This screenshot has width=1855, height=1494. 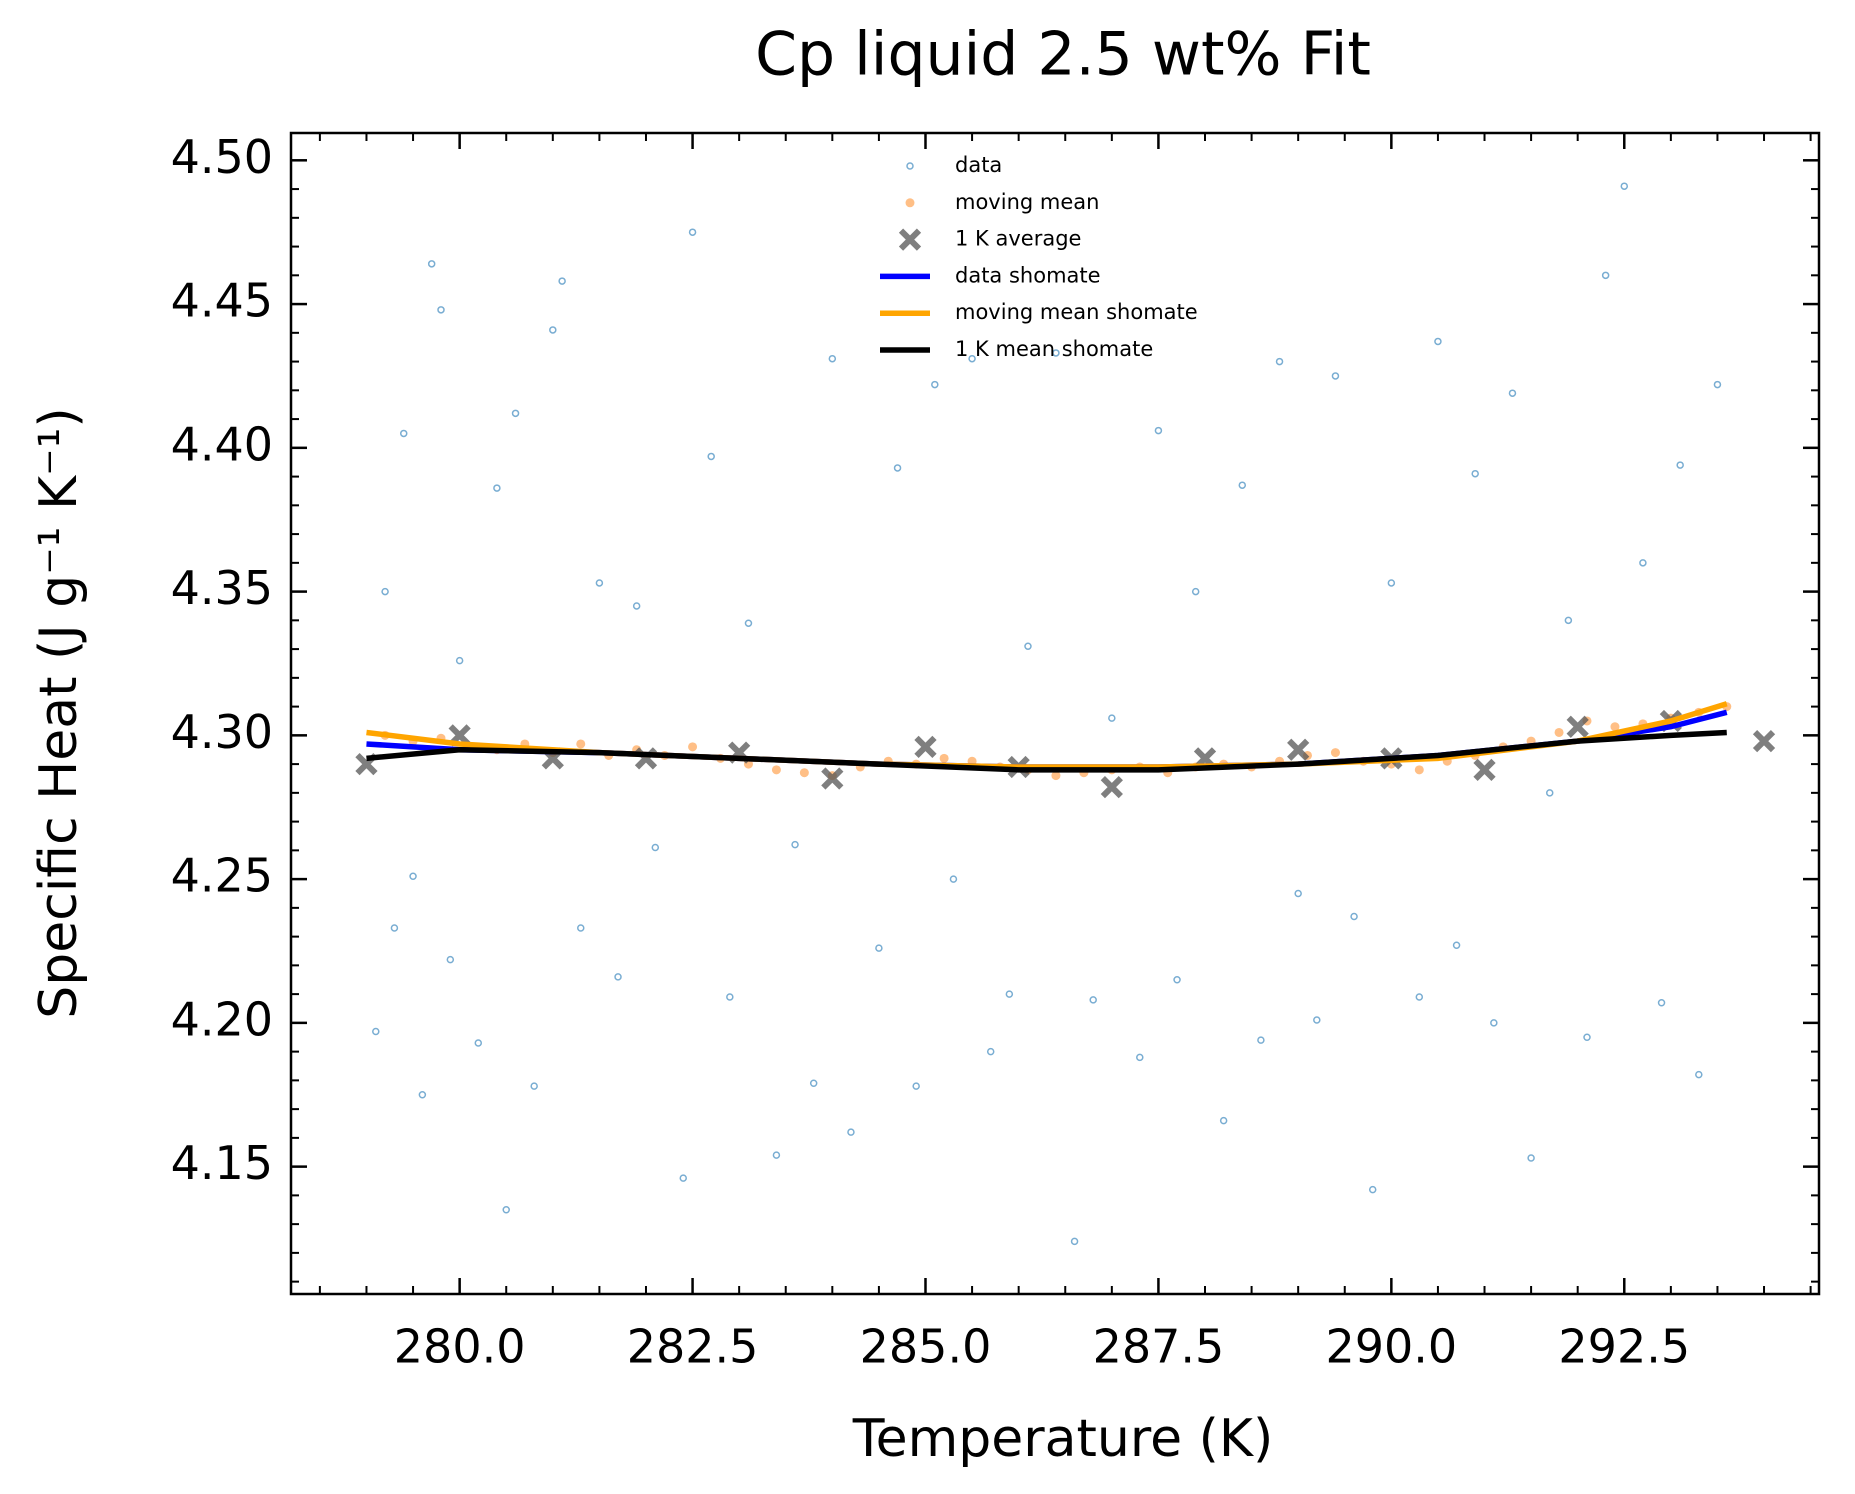 I want to click on x-tick-label: 290.0, so click(x=1391, y=1347).